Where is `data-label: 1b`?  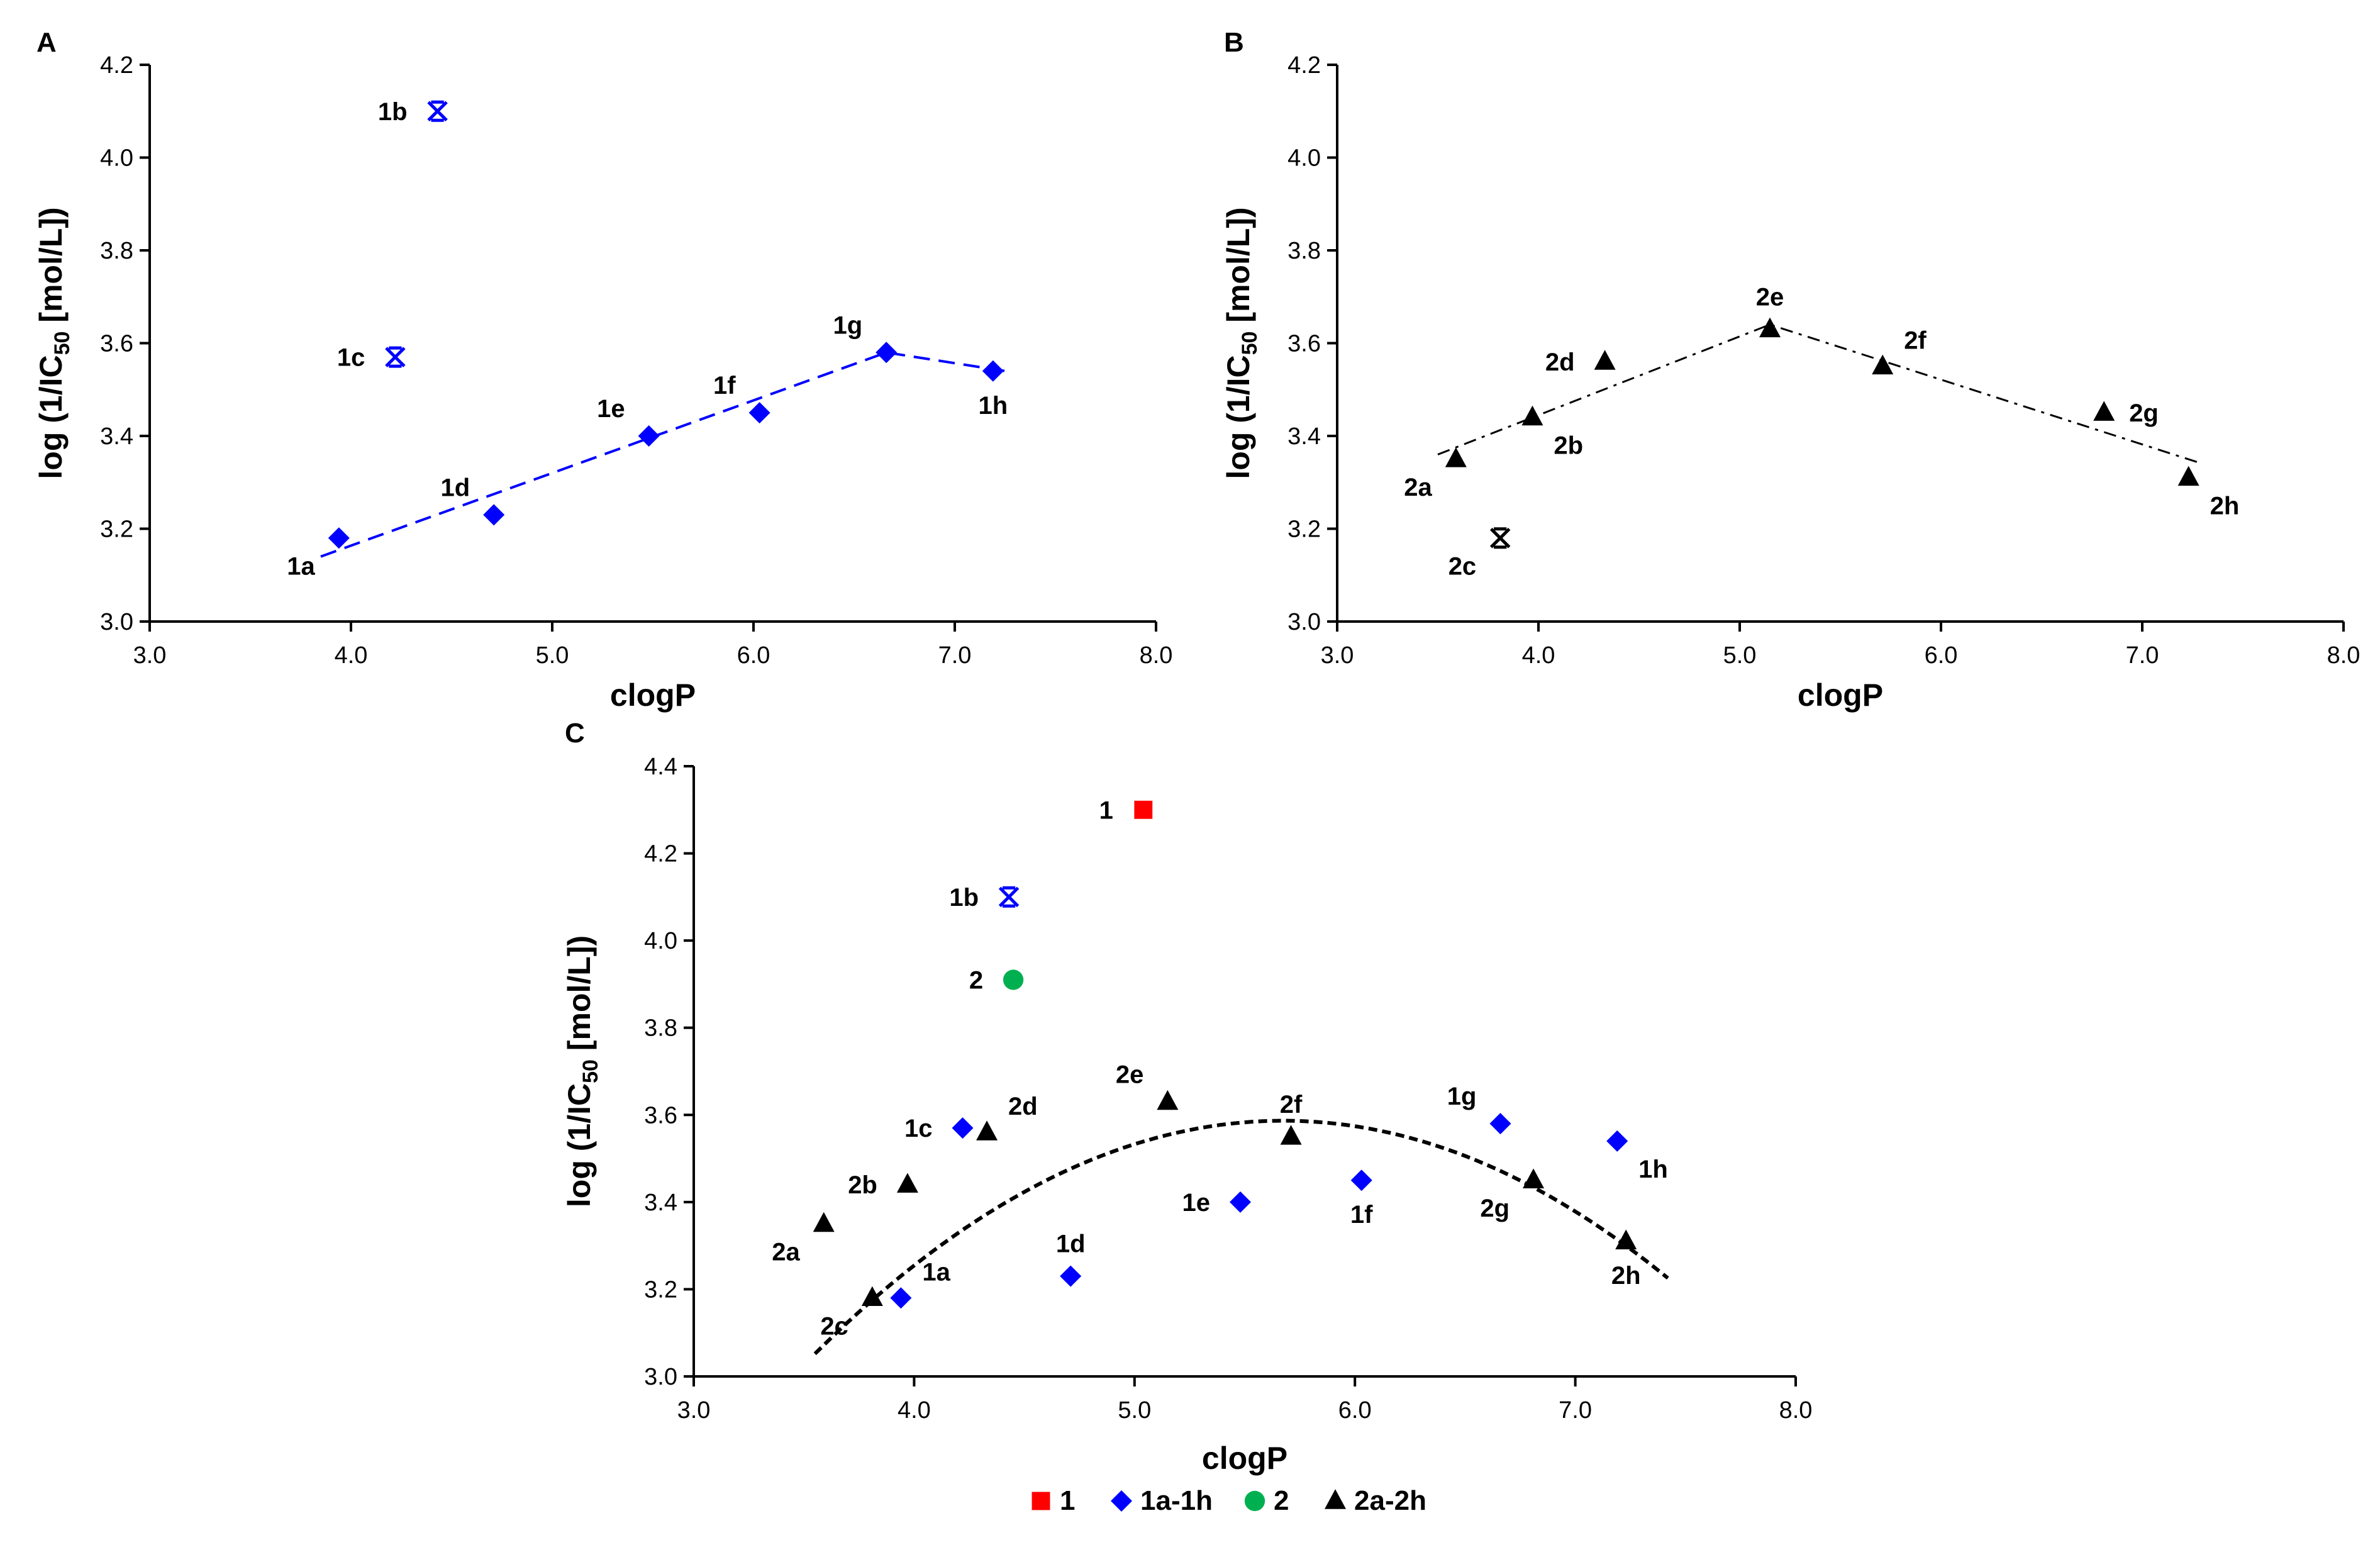
data-label: 1b is located at coordinates (964, 898).